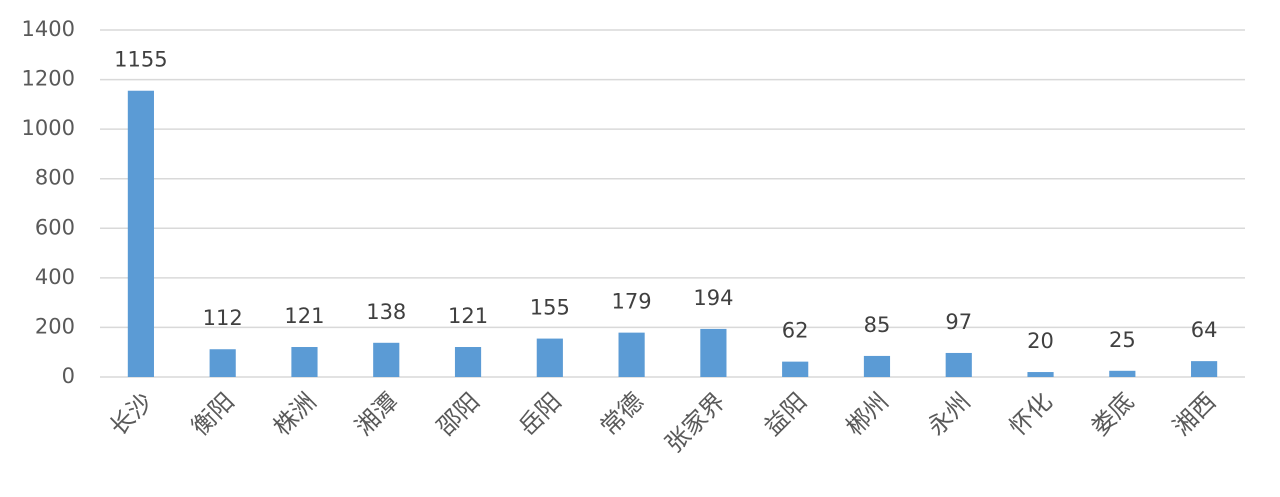 The image size is (1280, 497). What do you see at coordinates (55, 178) in the screenshot?
I see `y-tick-label: 800` at bounding box center [55, 178].